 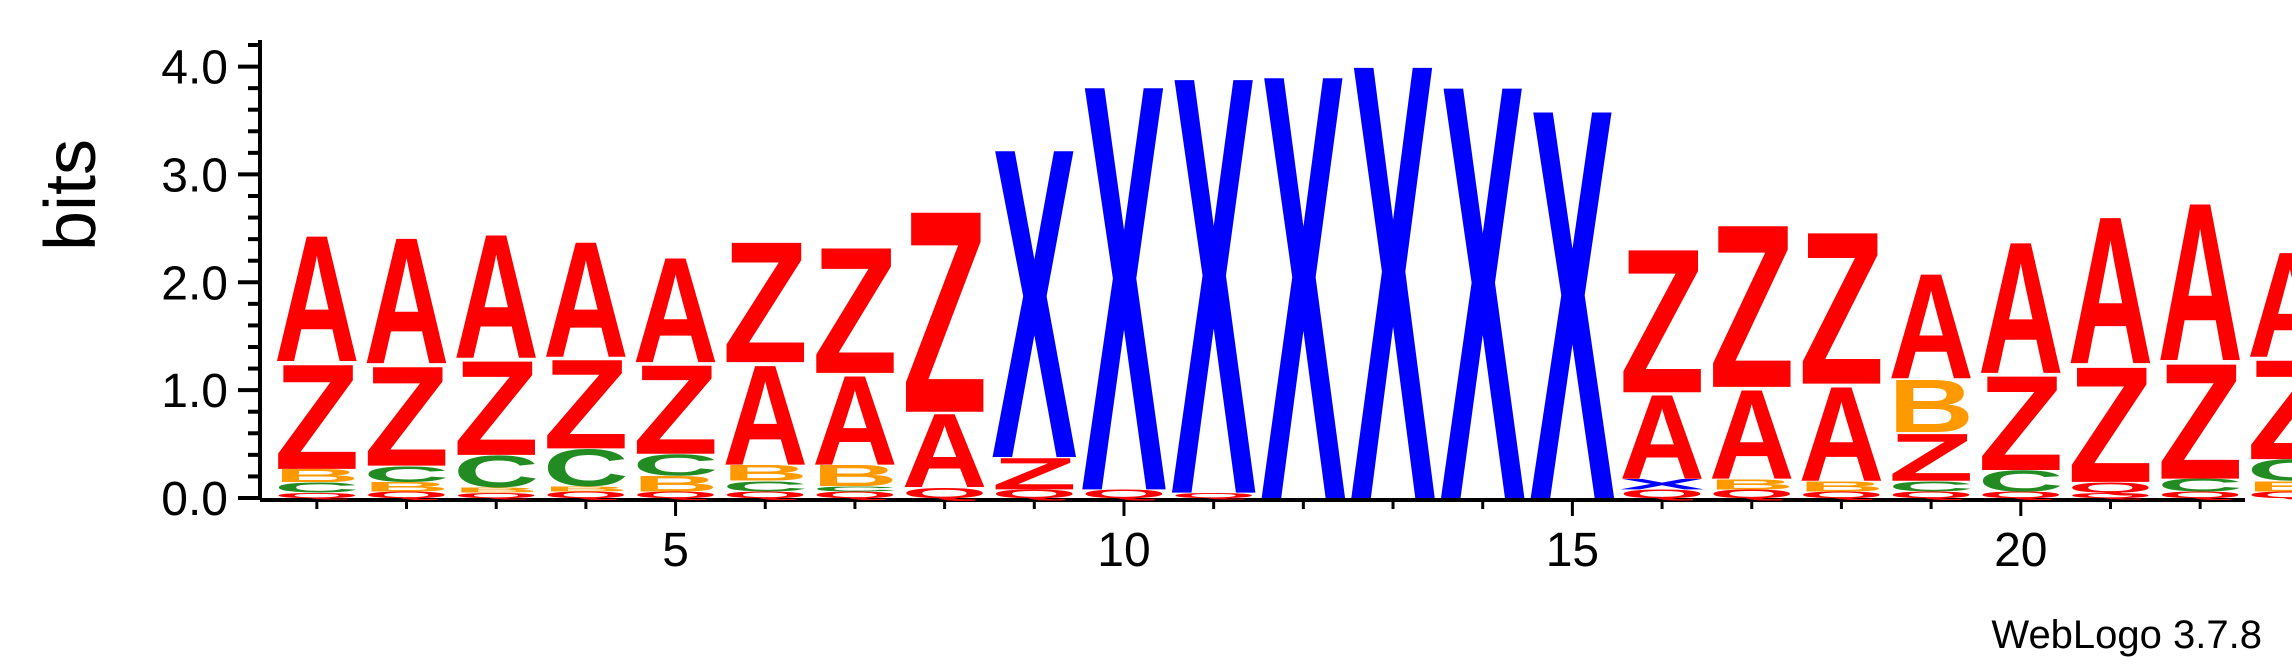 I want to click on logo-column-15: X, so click(x=1573, y=309).